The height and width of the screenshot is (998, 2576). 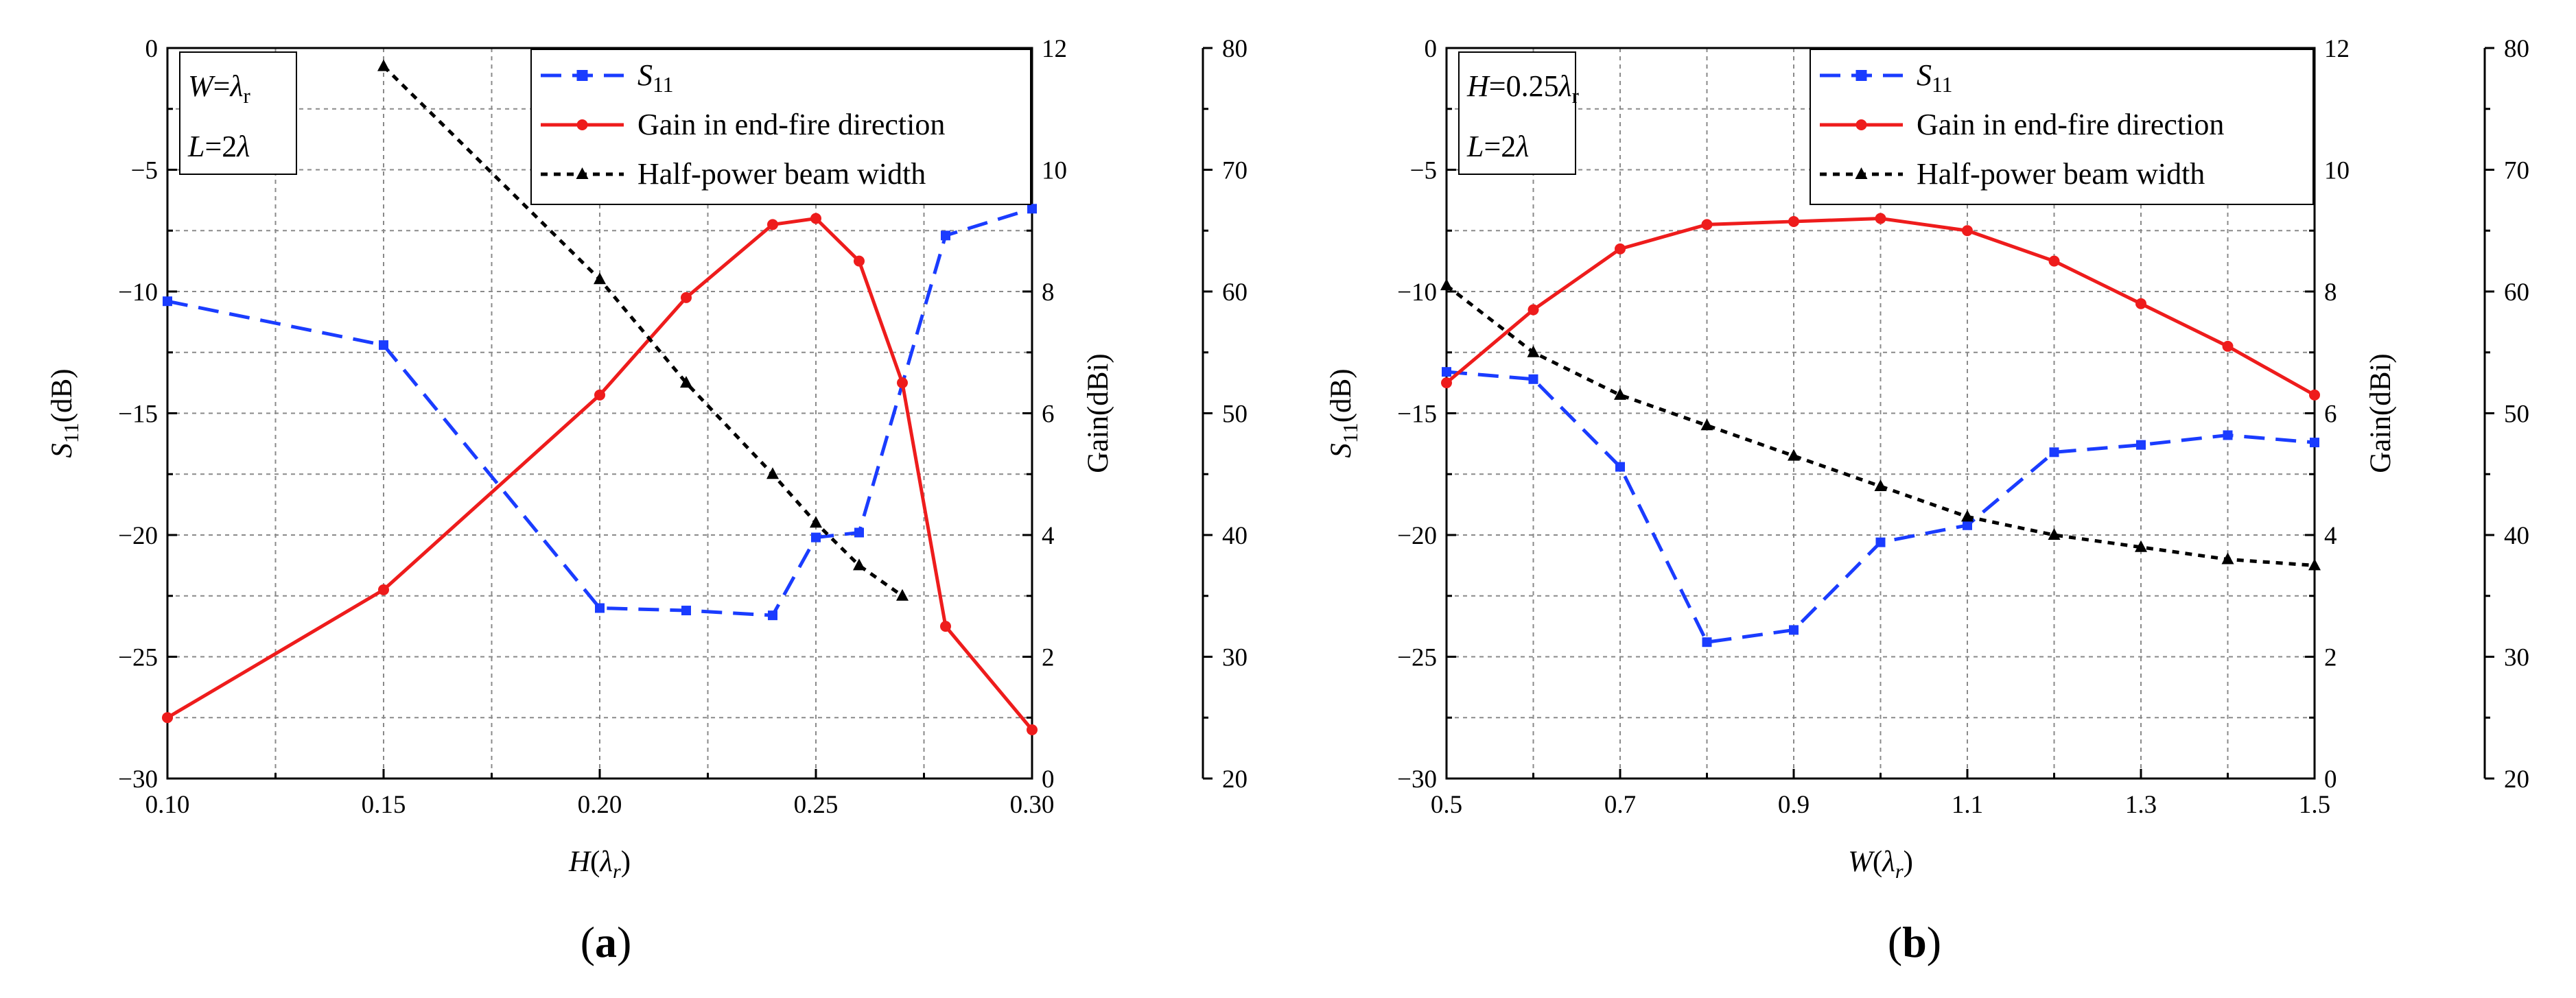 What do you see at coordinates (1880, 426) in the screenshot?
I see `series-line-beam` at bounding box center [1880, 426].